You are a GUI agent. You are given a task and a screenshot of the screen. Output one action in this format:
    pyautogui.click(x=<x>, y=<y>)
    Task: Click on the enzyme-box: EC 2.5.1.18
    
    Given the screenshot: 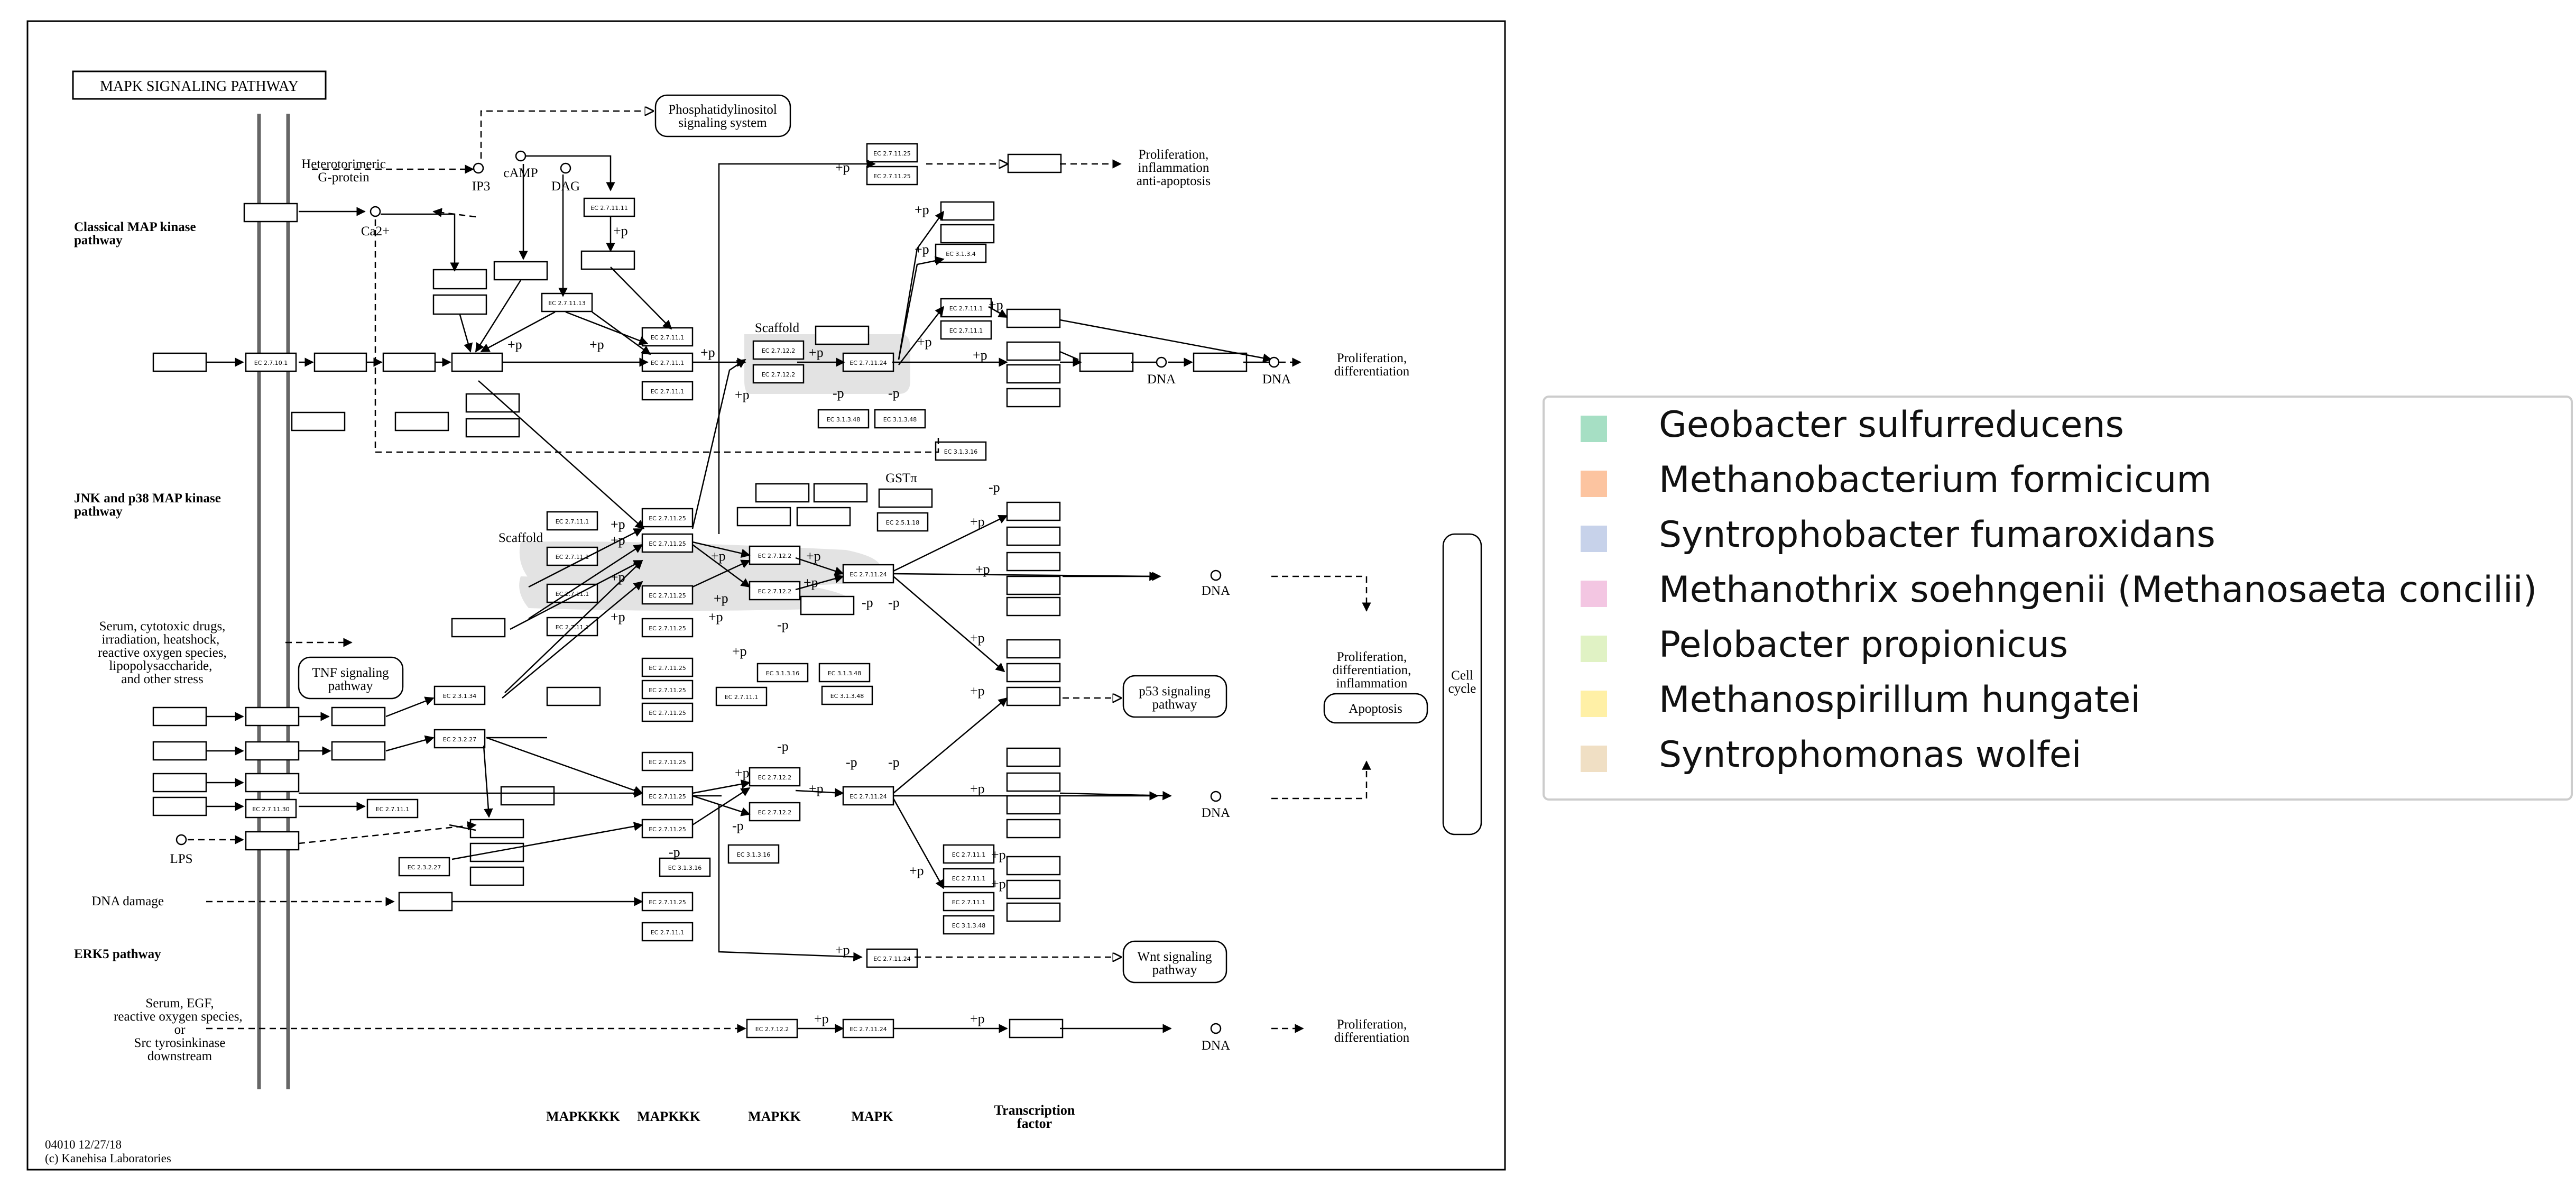 What is the action you would take?
    pyautogui.click(x=902, y=522)
    